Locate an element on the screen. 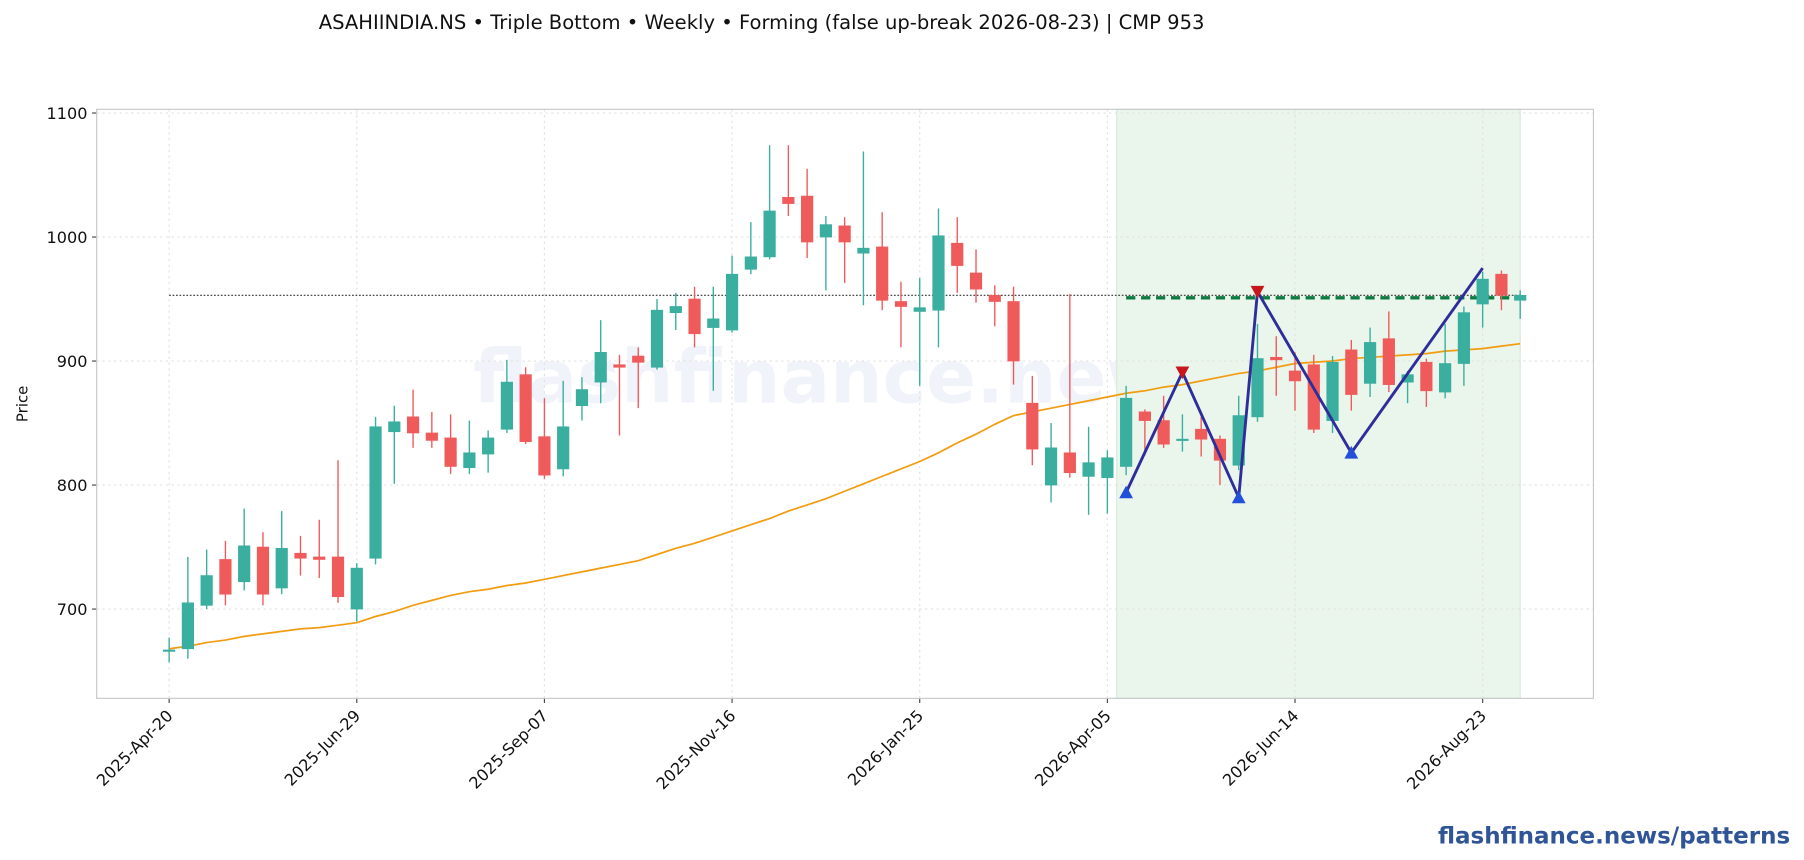 The image size is (1804, 860). y-axis-label: Price is located at coordinates (23, 404).